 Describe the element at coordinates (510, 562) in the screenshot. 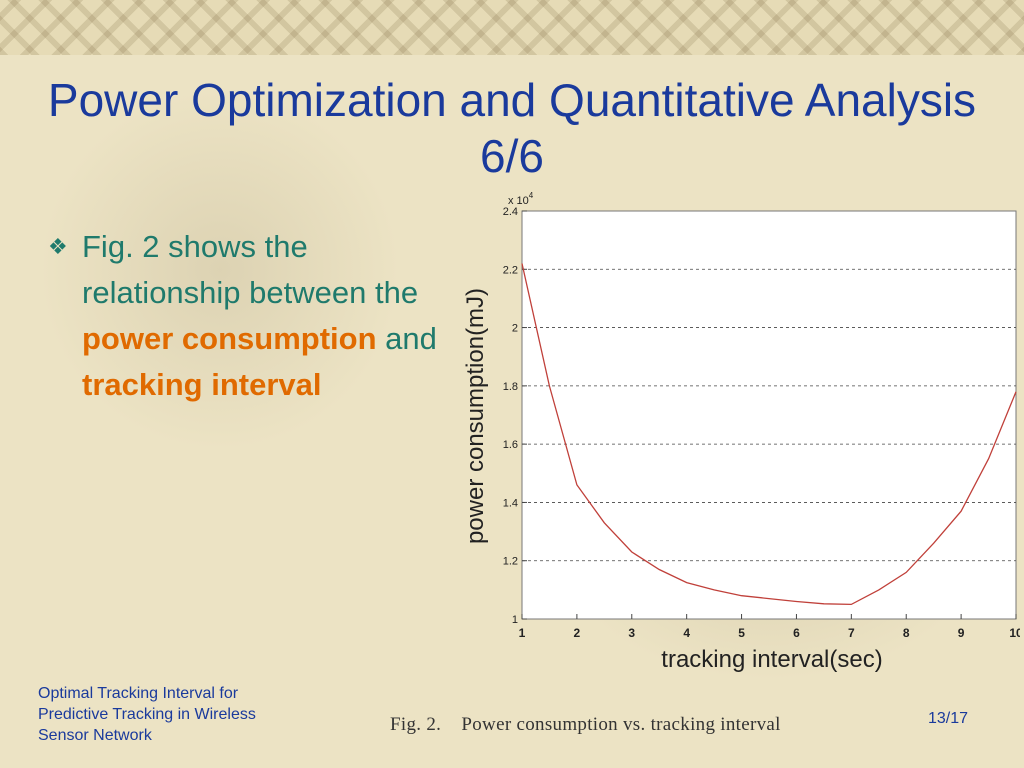

I see `y-tick-label: 1.2` at that location.